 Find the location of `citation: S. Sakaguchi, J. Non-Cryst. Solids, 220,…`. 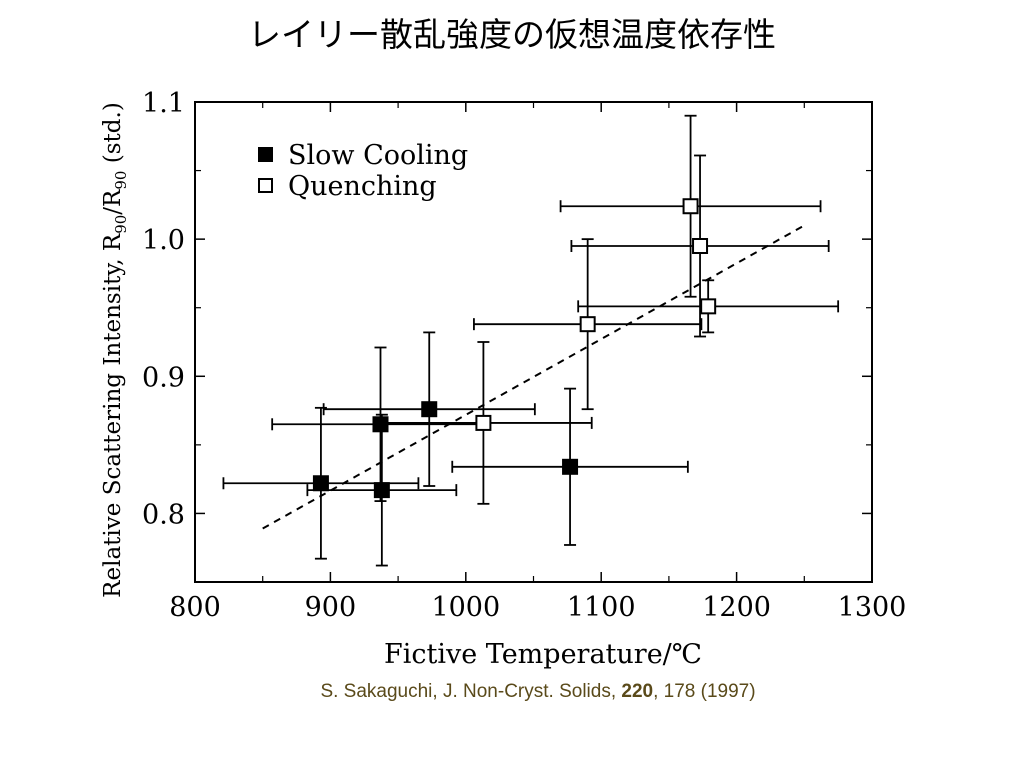

citation: S. Sakaguchi, J. Non-Cryst. Solids, 220,… is located at coordinates (512, 692).